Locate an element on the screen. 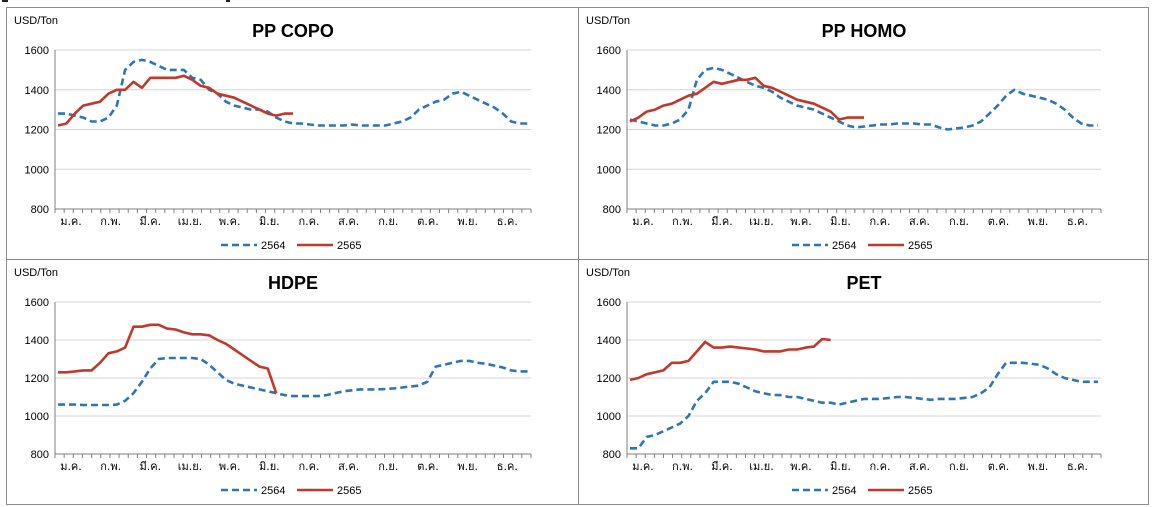  chart-title: HDPE is located at coordinates (293, 283).